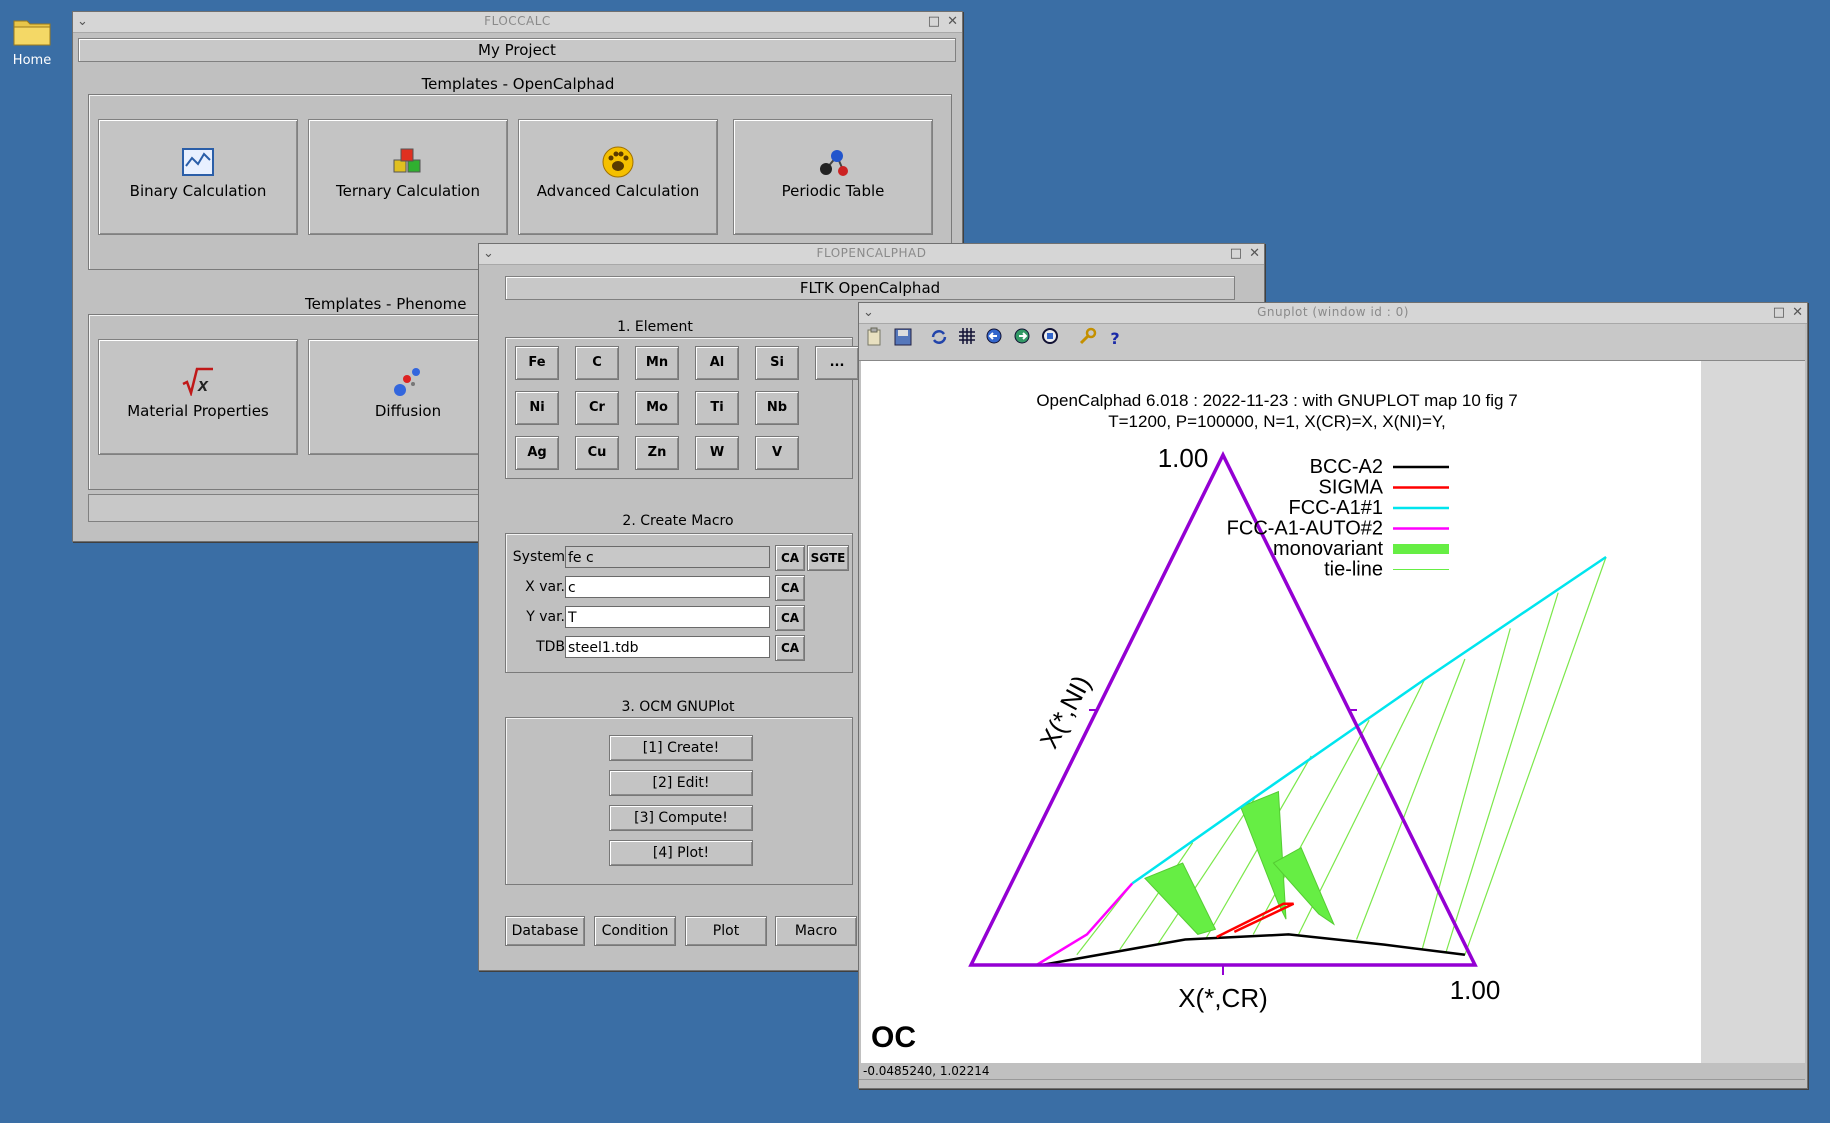 This screenshot has height=1123, width=1830. Describe the element at coordinates (1023, 339) in the screenshot. I see `zoom-next-icon` at that location.